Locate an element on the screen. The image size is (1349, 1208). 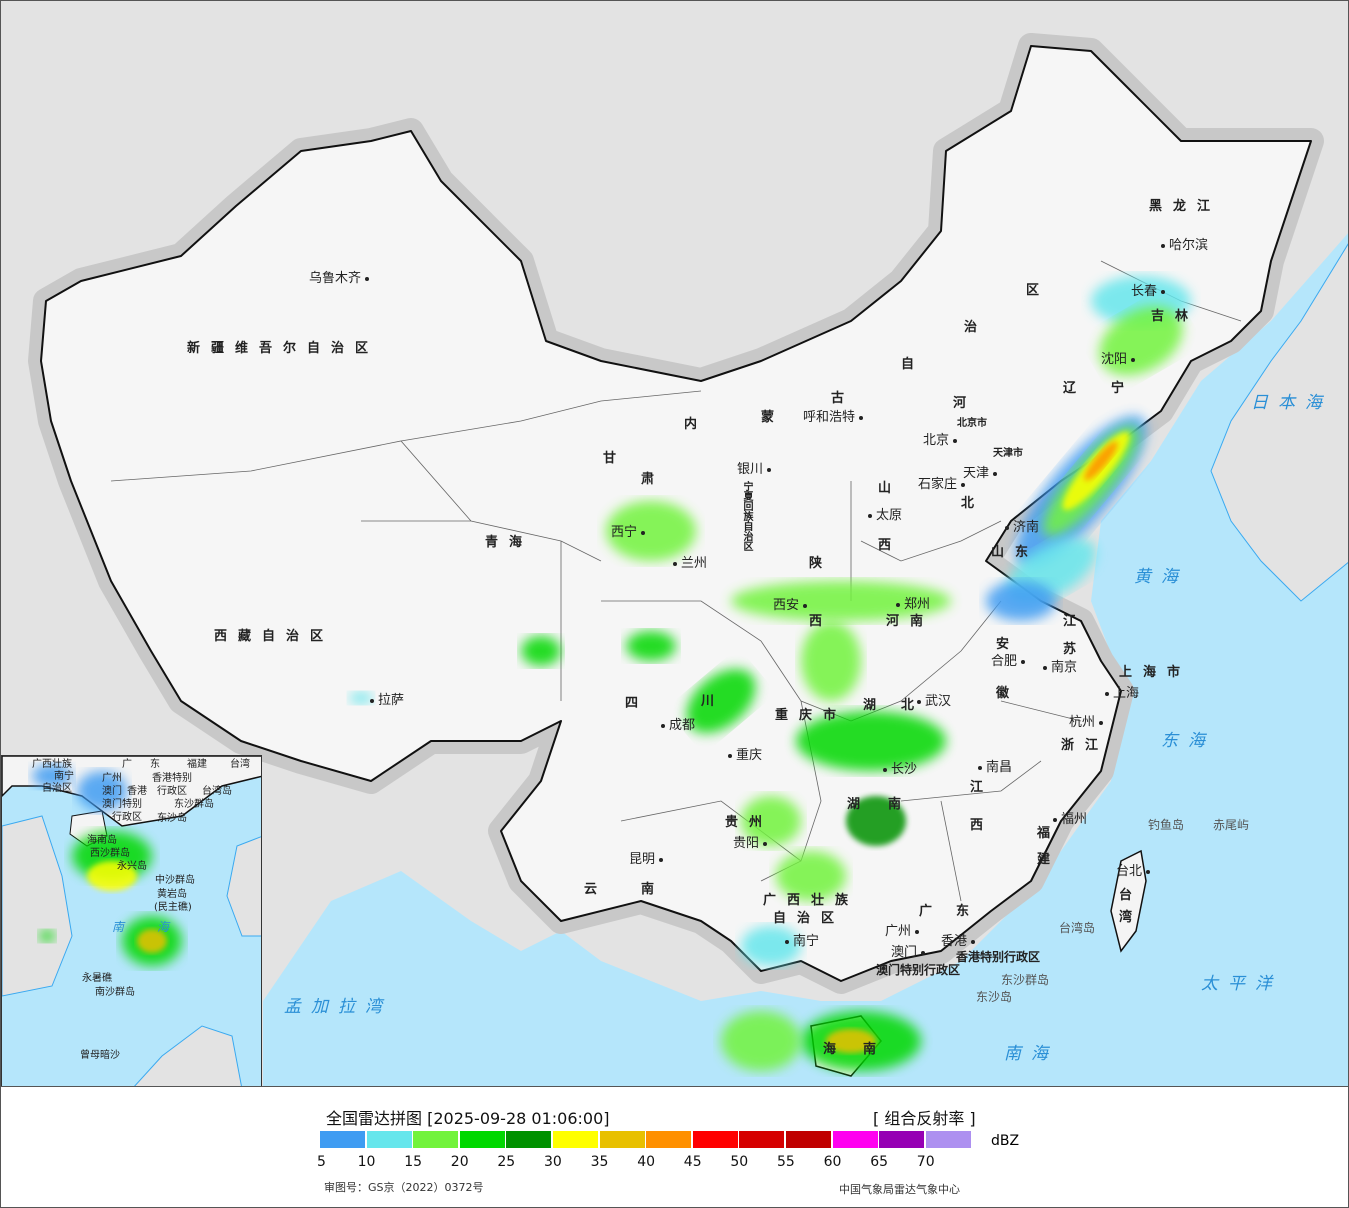
inset-label: 永兴岛 is located at coordinates (132, 866).